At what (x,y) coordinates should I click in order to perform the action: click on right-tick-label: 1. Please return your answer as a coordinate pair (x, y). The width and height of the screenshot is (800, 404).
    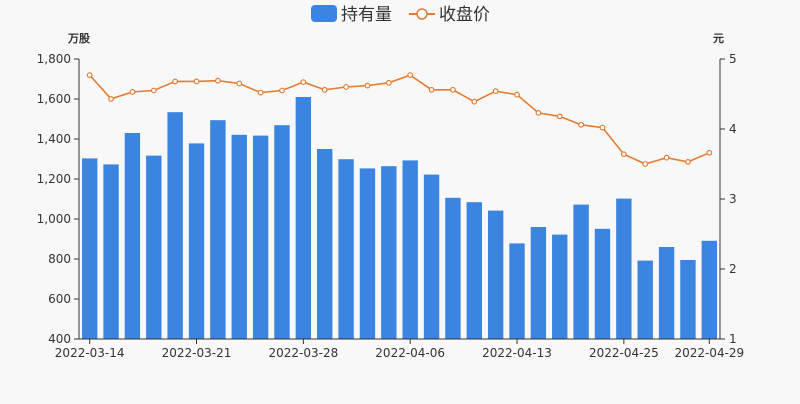
    Looking at the image, I should click on (733, 339).